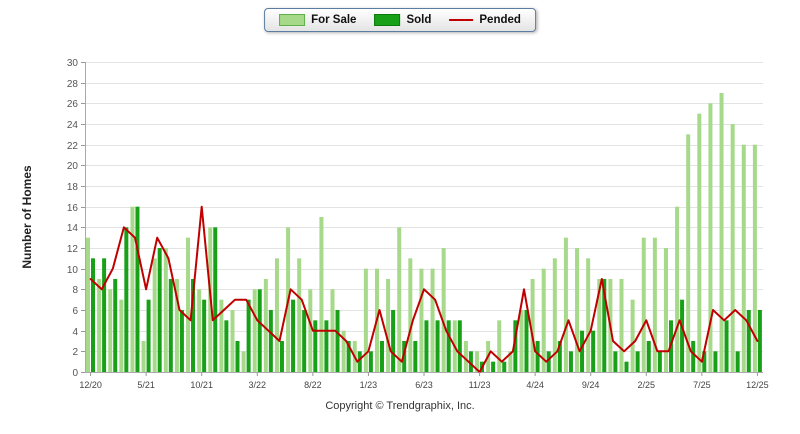 Image resolution: width=800 pixels, height=434 pixels. What do you see at coordinates (73, 228) in the screenshot?
I see `svg-text: 14` at bounding box center [73, 228].